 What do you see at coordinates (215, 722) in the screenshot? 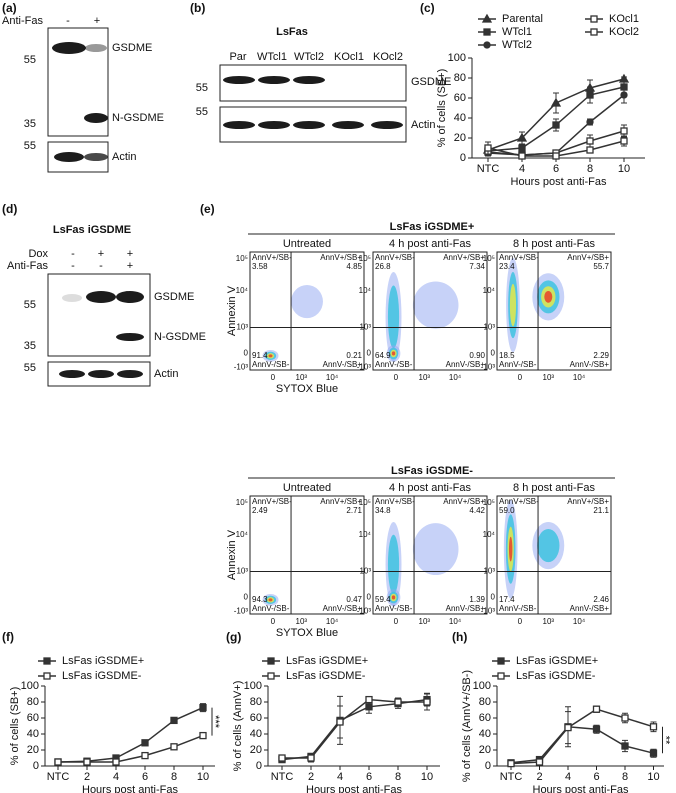
I see `significance-label: ***` at bounding box center [215, 722].